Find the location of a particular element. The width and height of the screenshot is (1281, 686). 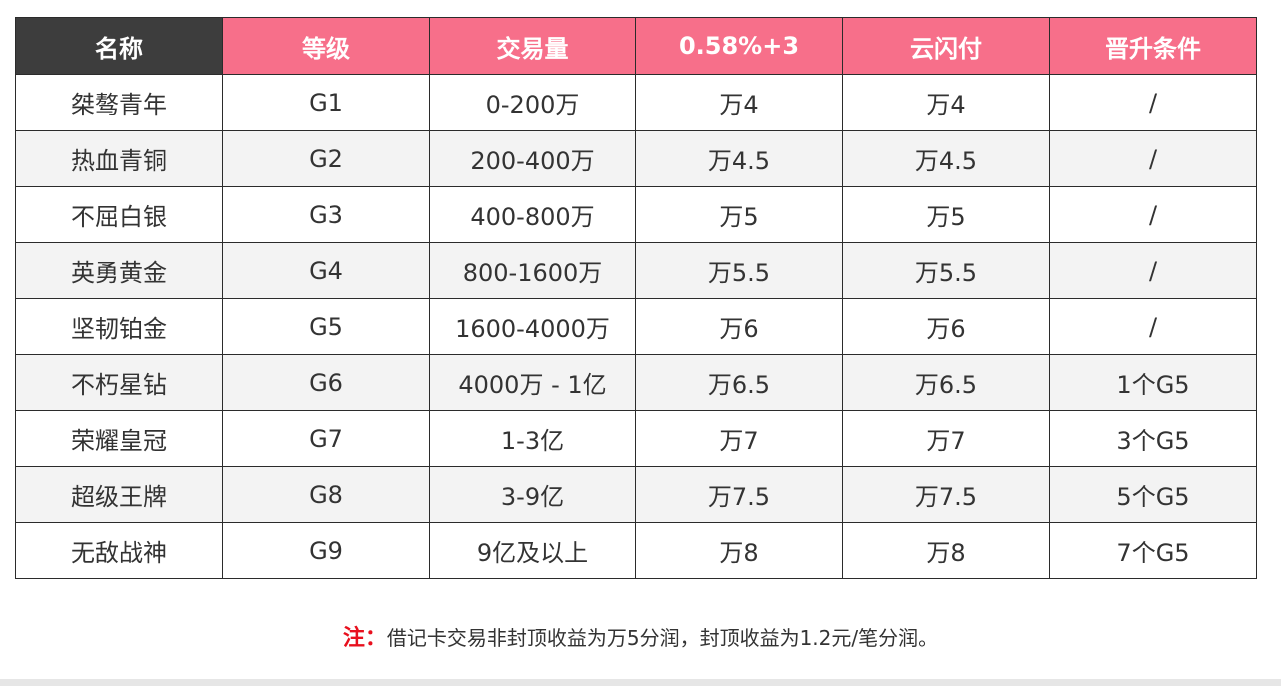

cell-rate: 万4 is located at coordinates (739, 102).